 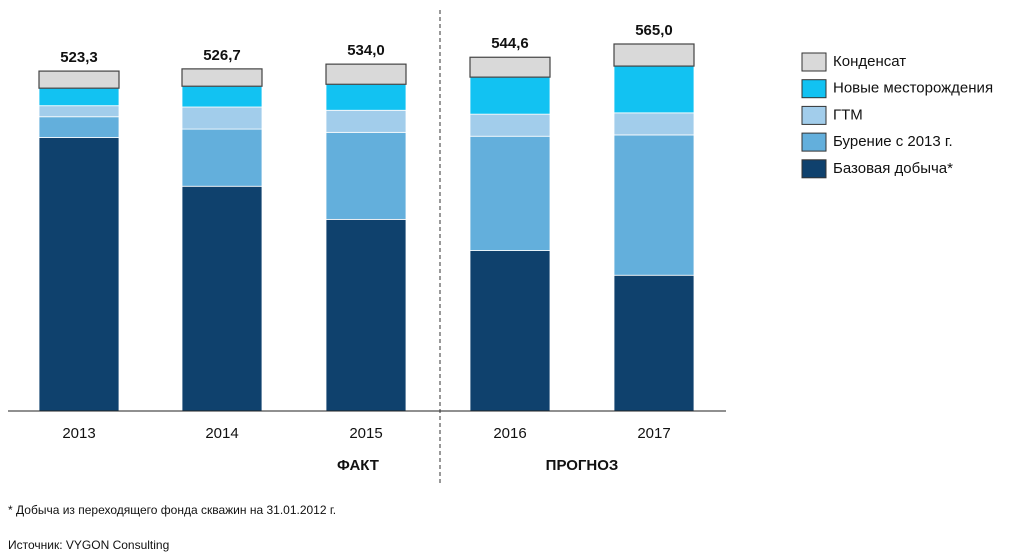 I want to click on x-tick-label: 2015, so click(x=365, y=433).